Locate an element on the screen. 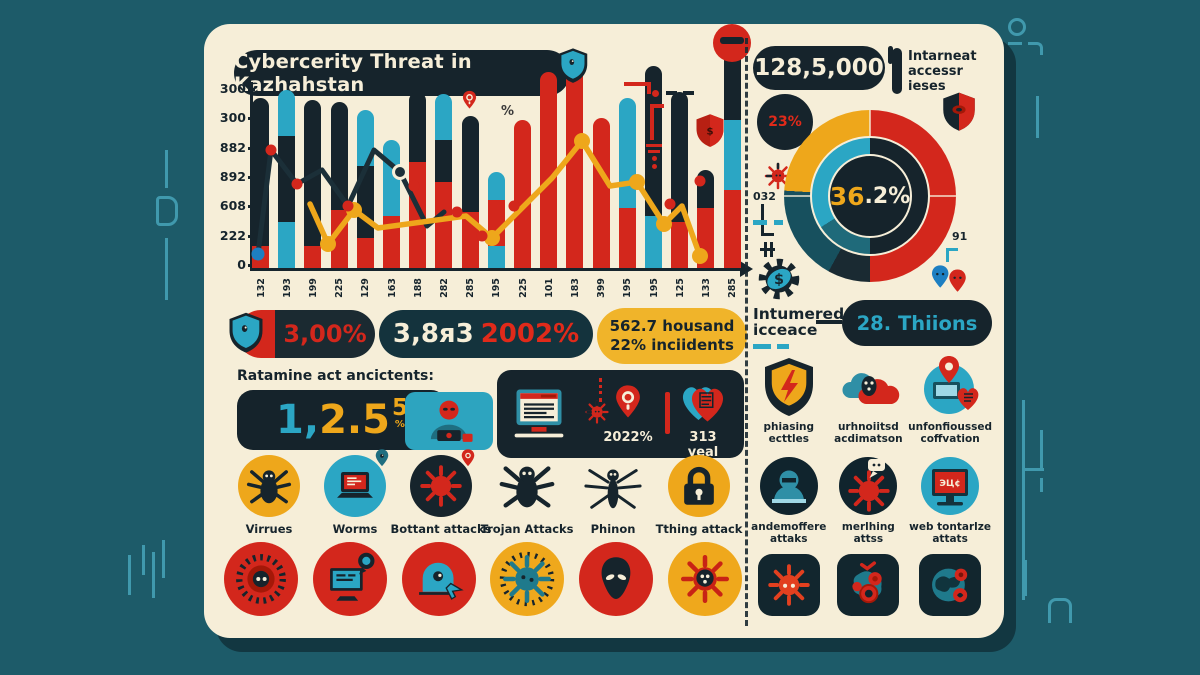  callout-left-text: 032 is located at coordinates (764, 196).